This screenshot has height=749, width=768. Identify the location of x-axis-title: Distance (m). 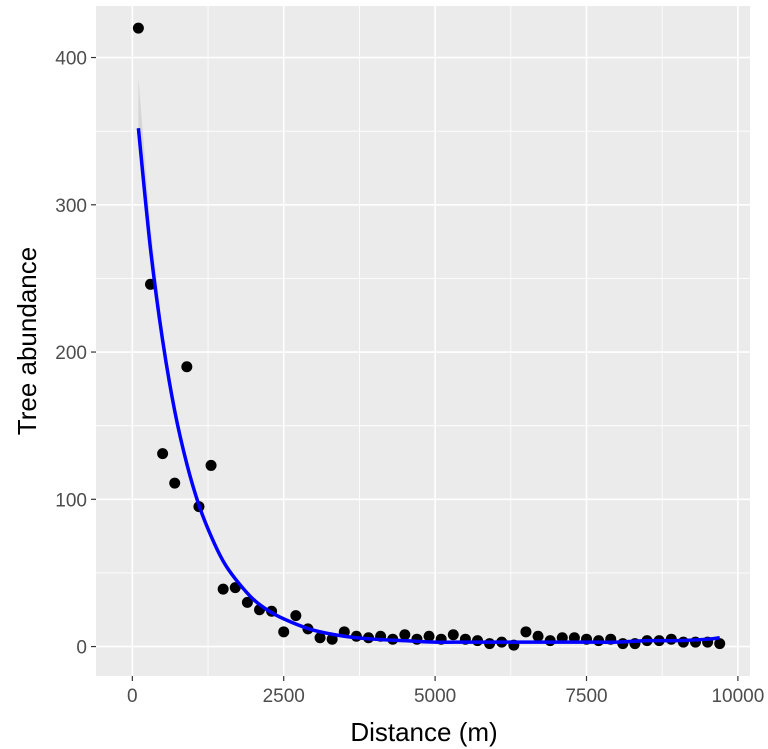
(423, 732).